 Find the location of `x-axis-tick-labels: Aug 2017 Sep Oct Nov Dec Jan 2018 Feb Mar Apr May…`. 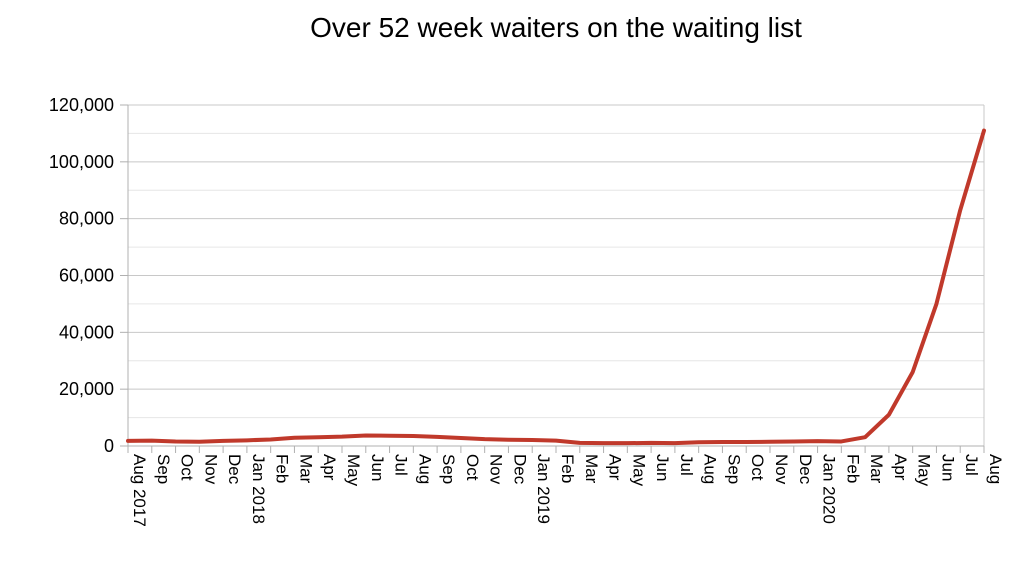

x-axis-tick-labels: Aug 2017 Sep Oct Nov Dec Jan 2018 Feb Mar Apr May… is located at coordinates (567, 490).